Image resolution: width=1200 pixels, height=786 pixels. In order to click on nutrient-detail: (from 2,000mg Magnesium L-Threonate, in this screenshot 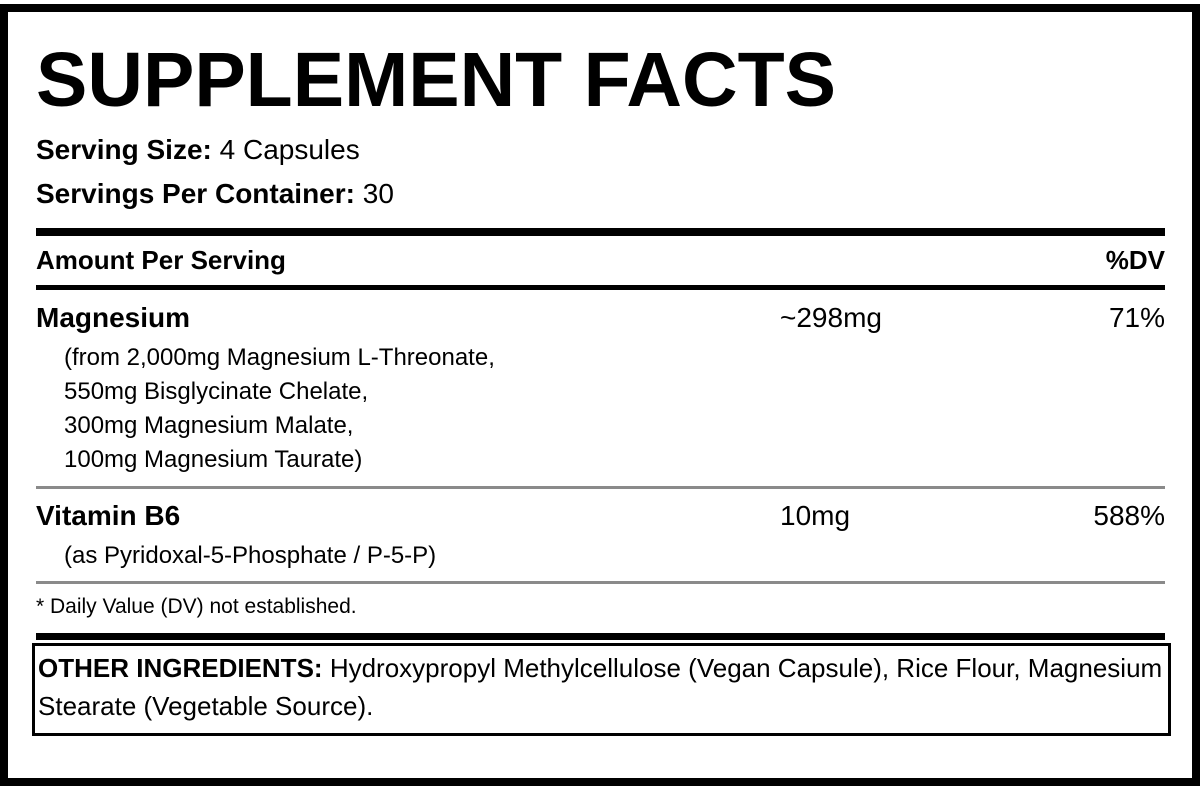, I will do `click(279, 357)`.